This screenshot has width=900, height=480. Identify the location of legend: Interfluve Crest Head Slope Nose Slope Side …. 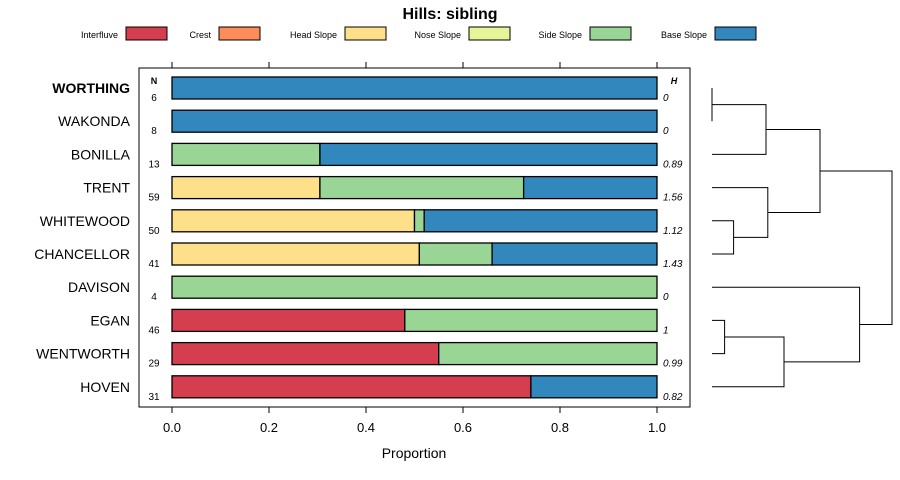
(419, 33).